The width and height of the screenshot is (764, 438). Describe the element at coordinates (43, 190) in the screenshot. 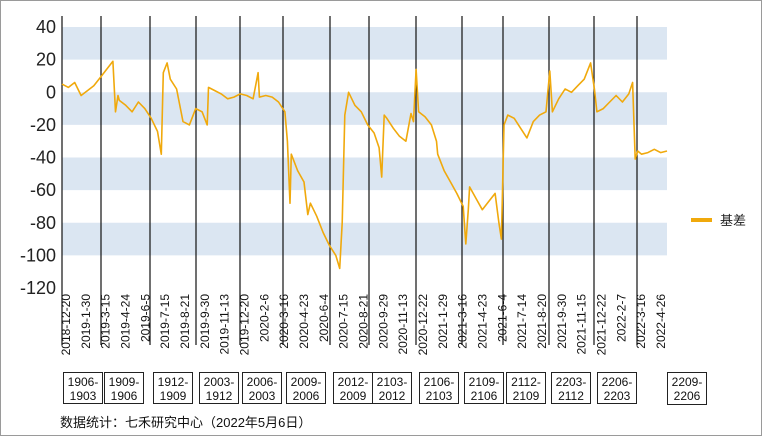

I see `y-tick-label: -60` at that location.